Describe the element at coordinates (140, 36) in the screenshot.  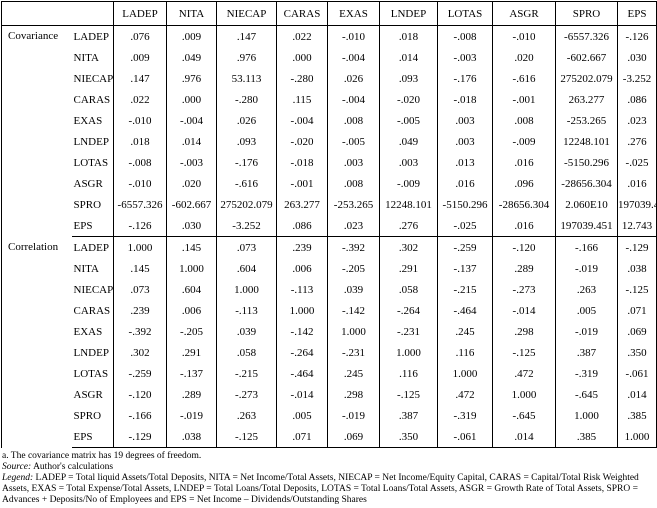
I see `cell: .076` at that location.